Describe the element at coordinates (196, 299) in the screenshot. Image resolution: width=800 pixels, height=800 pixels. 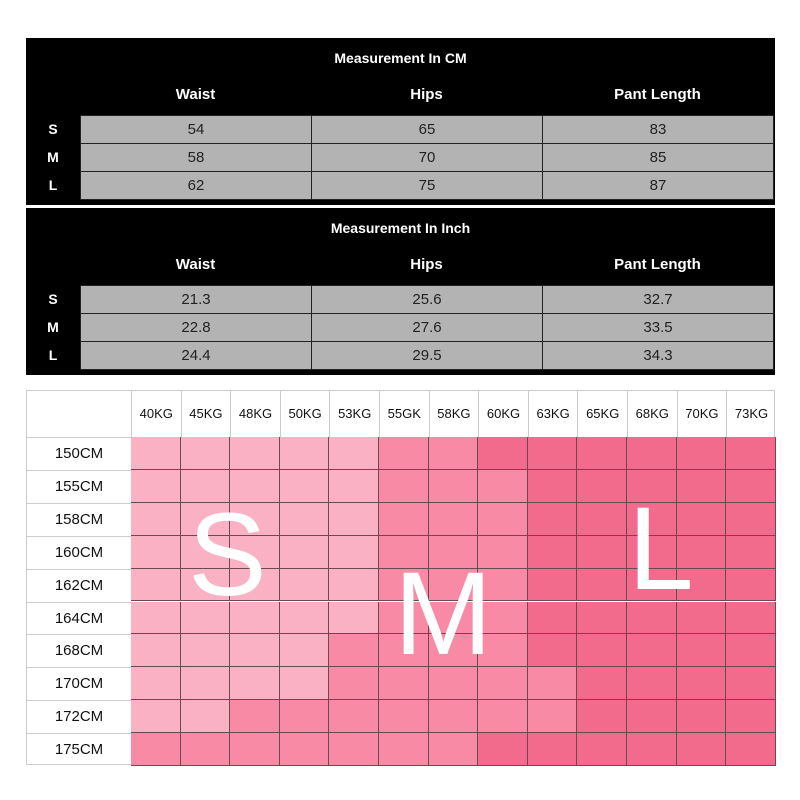
I see `table-cell: 21.3` at that location.